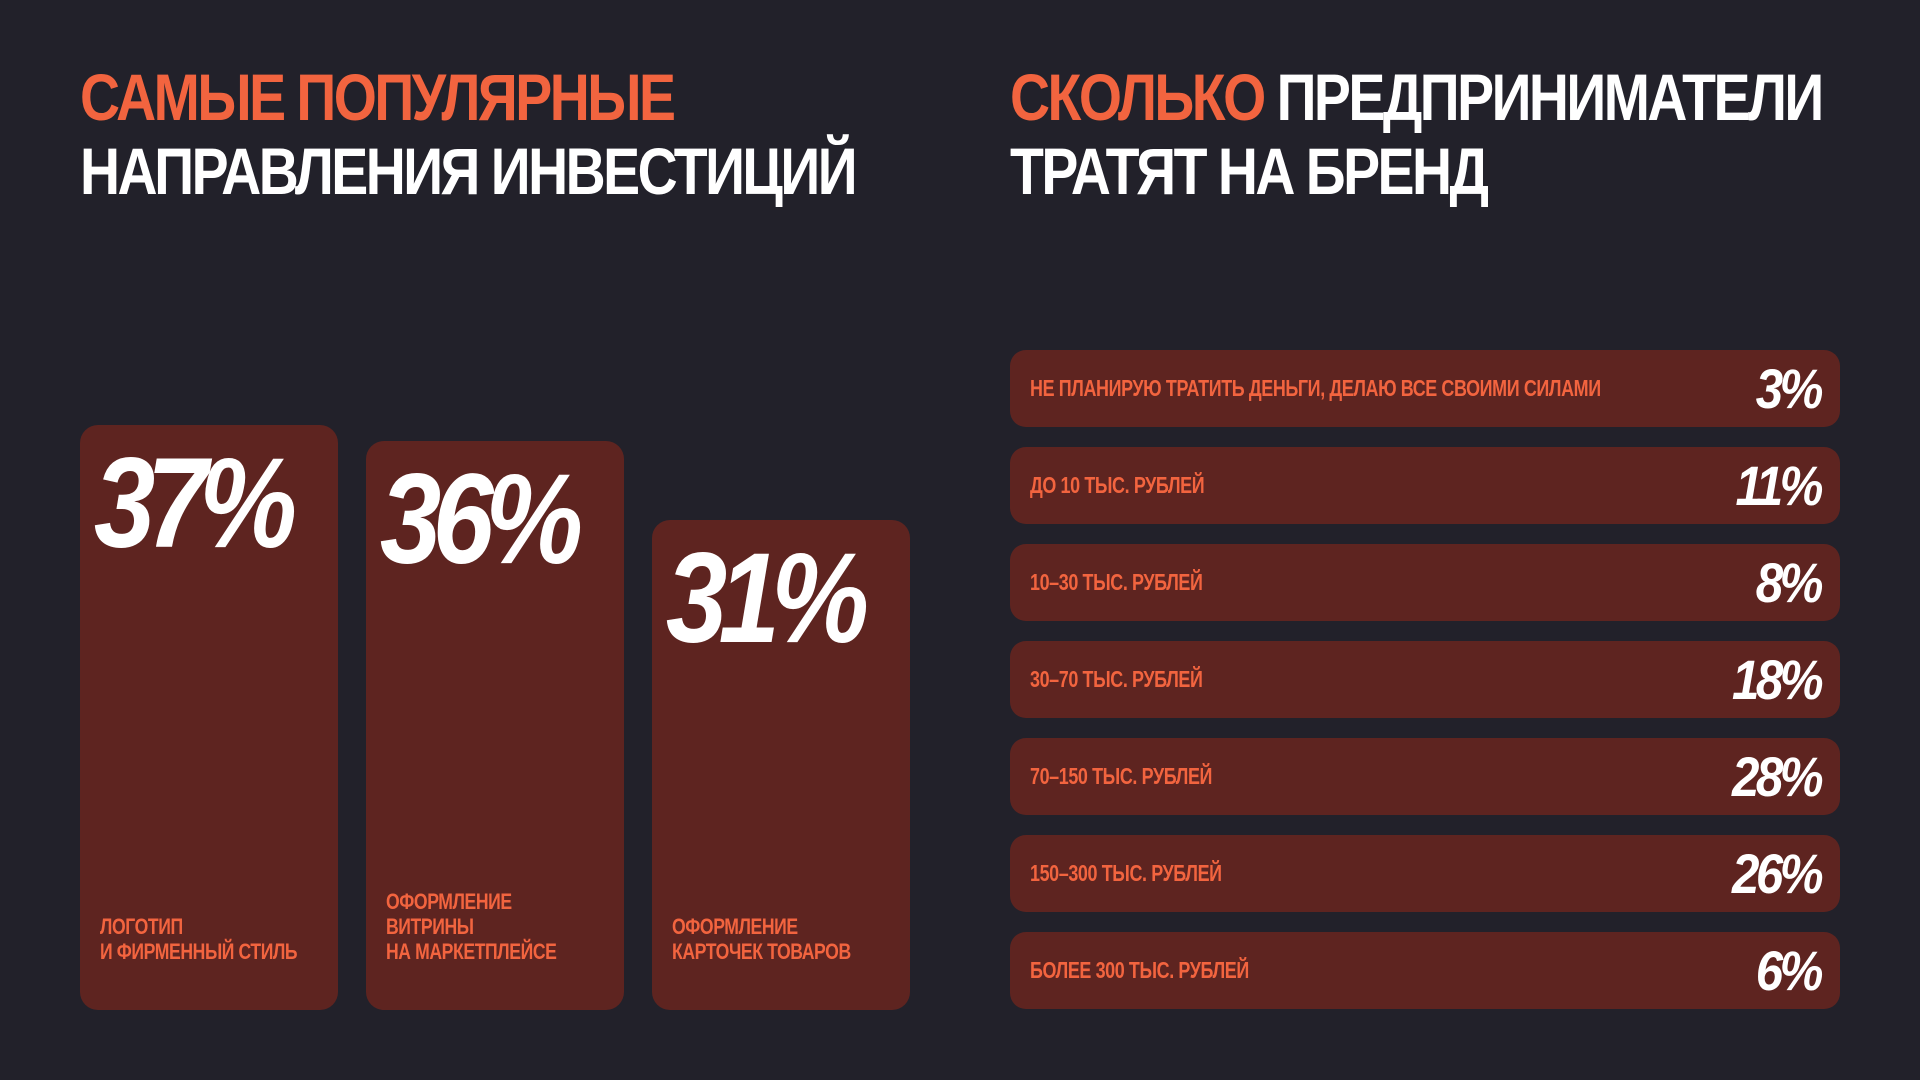 The height and width of the screenshot is (1080, 1920). What do you see at coordinates (1126, 873) in the screenshot?
I see `budget-row-label: 150–300 ТЫС. РУБЛЕЙ` at bounding box center [1126, 873].